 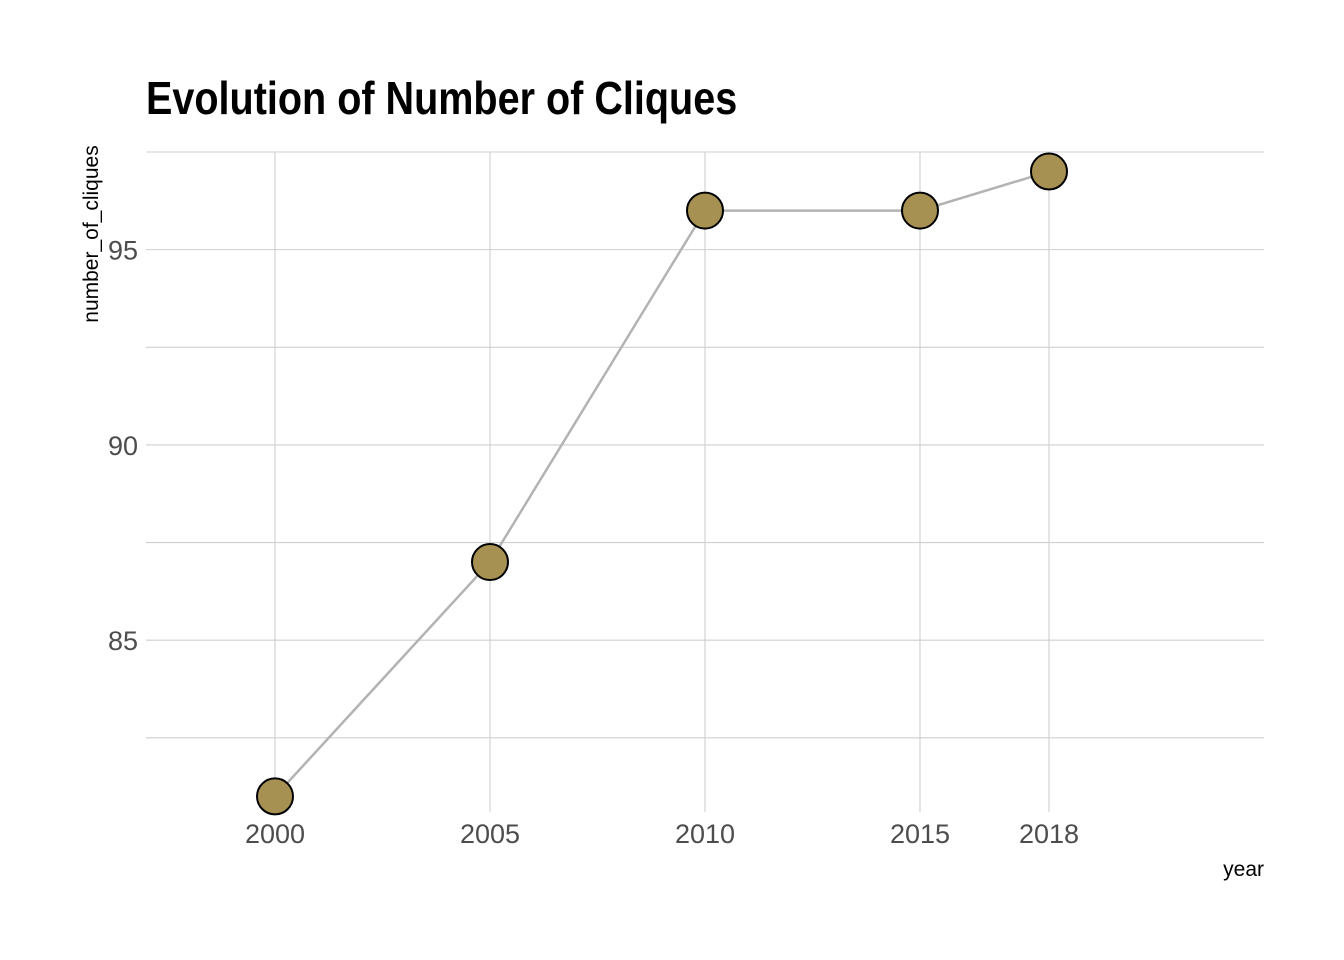 I want to click on y-tick-label: 90, so click(x=123, y=446).